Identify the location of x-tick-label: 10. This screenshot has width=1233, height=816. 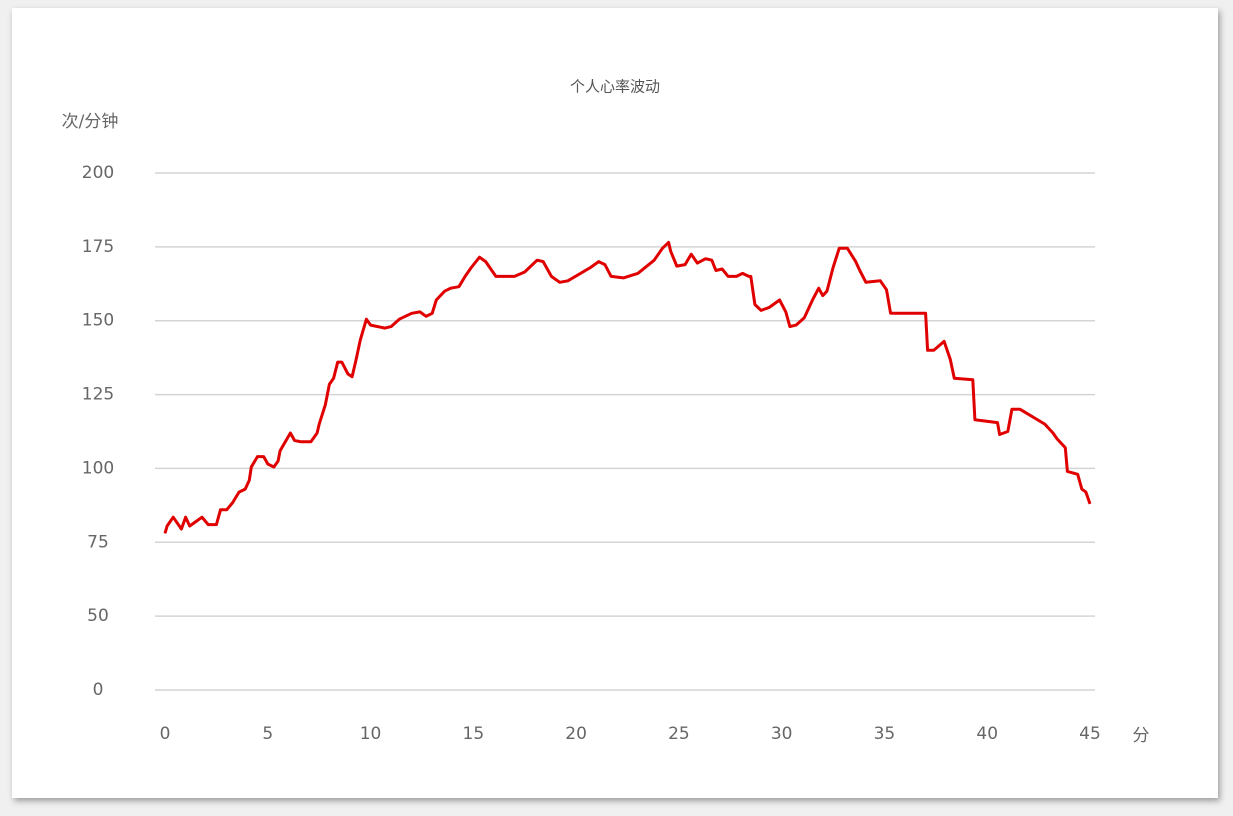
(371, 734).